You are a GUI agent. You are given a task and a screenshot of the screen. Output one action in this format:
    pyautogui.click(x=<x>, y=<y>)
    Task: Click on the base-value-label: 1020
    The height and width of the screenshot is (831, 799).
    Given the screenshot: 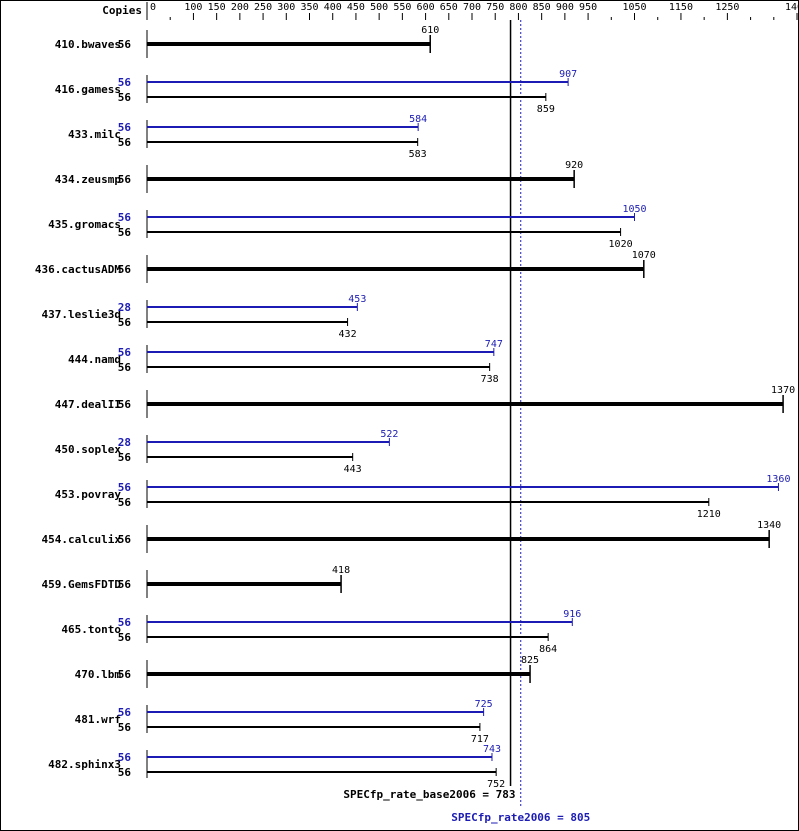 What is the action you would take?
    pyautogui.click(x=621, y=244)
    